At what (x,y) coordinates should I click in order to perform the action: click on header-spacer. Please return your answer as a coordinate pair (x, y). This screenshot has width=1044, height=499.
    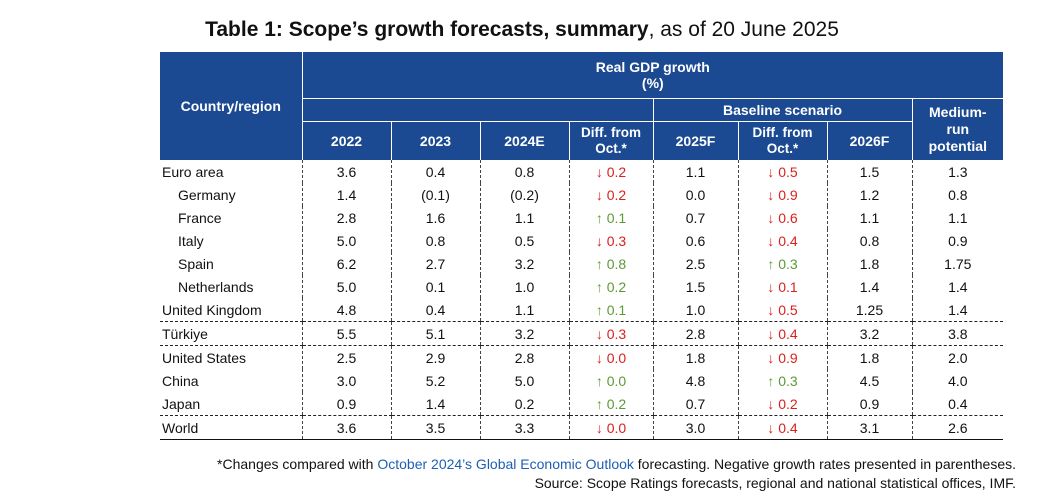
    Looking at the image, I should click on (477, 110).